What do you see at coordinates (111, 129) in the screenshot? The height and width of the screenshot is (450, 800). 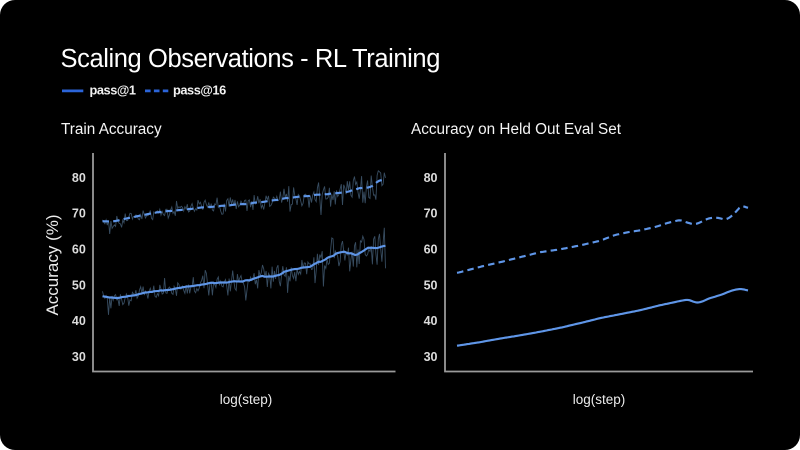 I see `svg-text: Train Accuracy` at bounding box center [111, 129].